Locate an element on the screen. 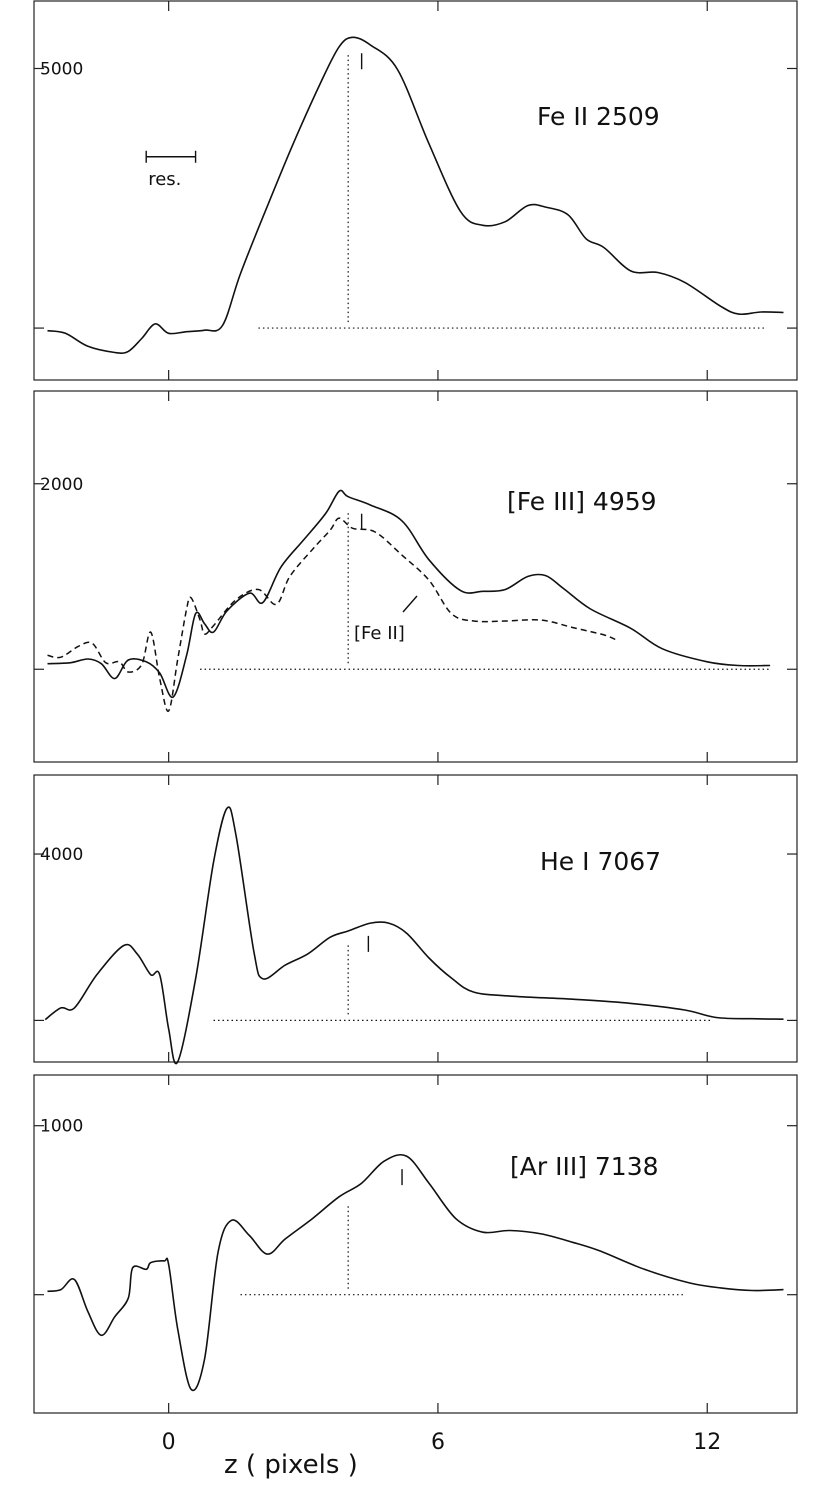  y-tick-label: 1000 is located at coordinates (61, 1127).